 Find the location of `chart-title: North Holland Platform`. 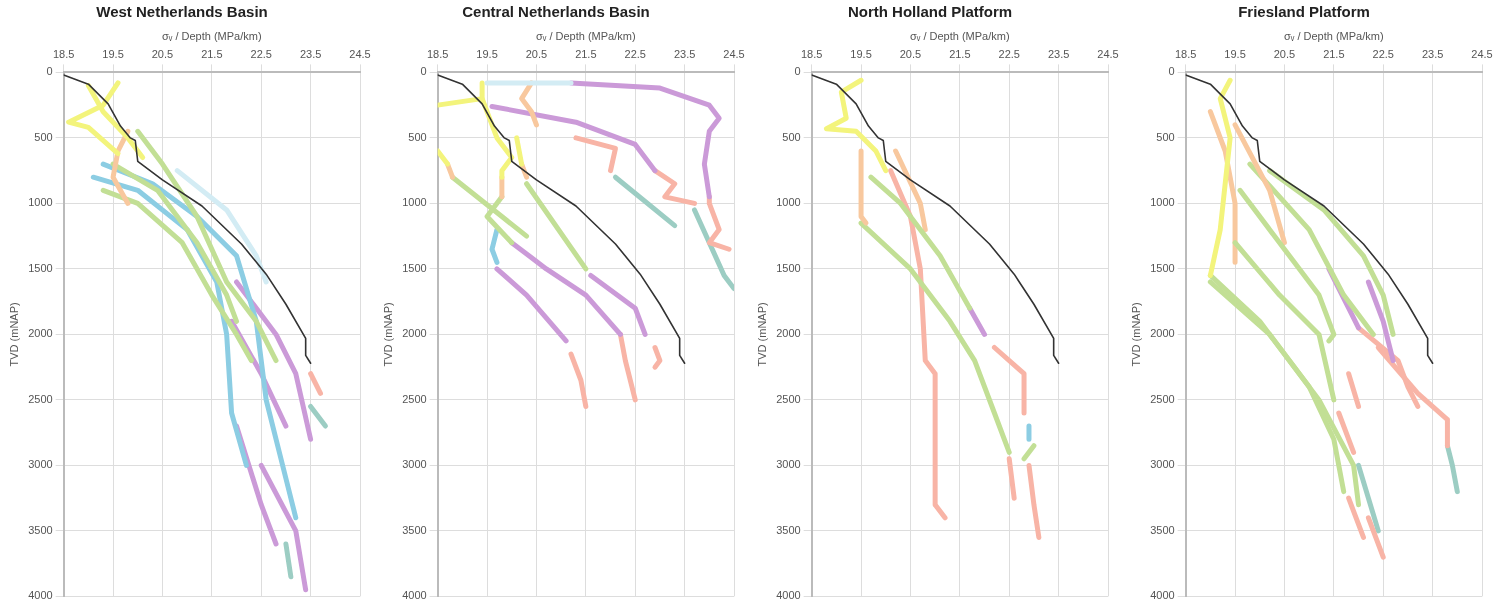

chart-title: North Holland Platform is located at coordinates (930, 12).